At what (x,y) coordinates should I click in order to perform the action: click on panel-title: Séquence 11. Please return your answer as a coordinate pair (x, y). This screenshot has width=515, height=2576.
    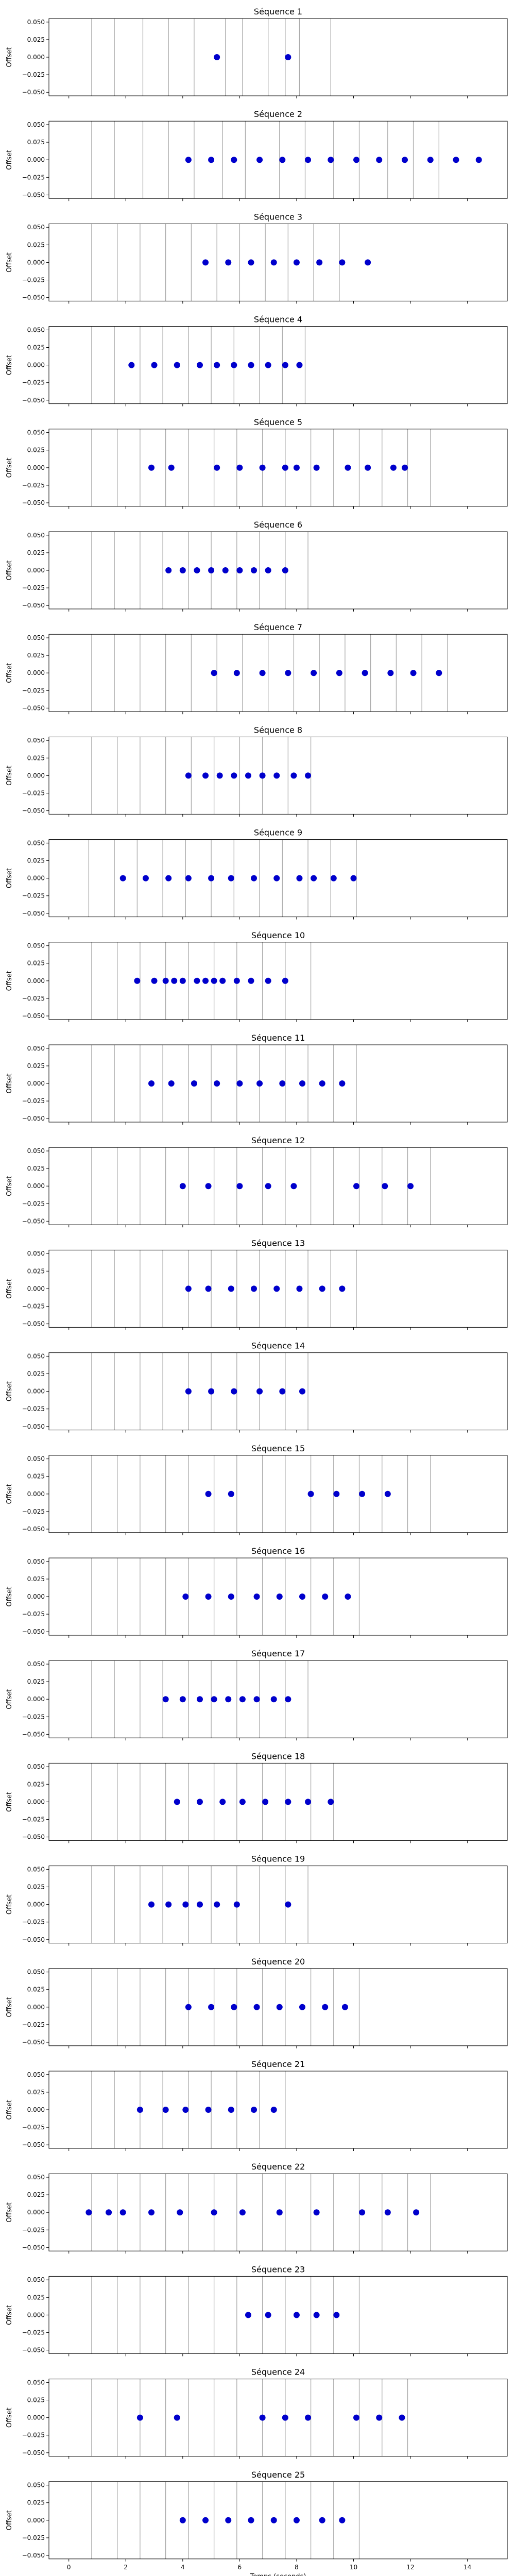
    Looking at the image, I should click on (278, 1038).